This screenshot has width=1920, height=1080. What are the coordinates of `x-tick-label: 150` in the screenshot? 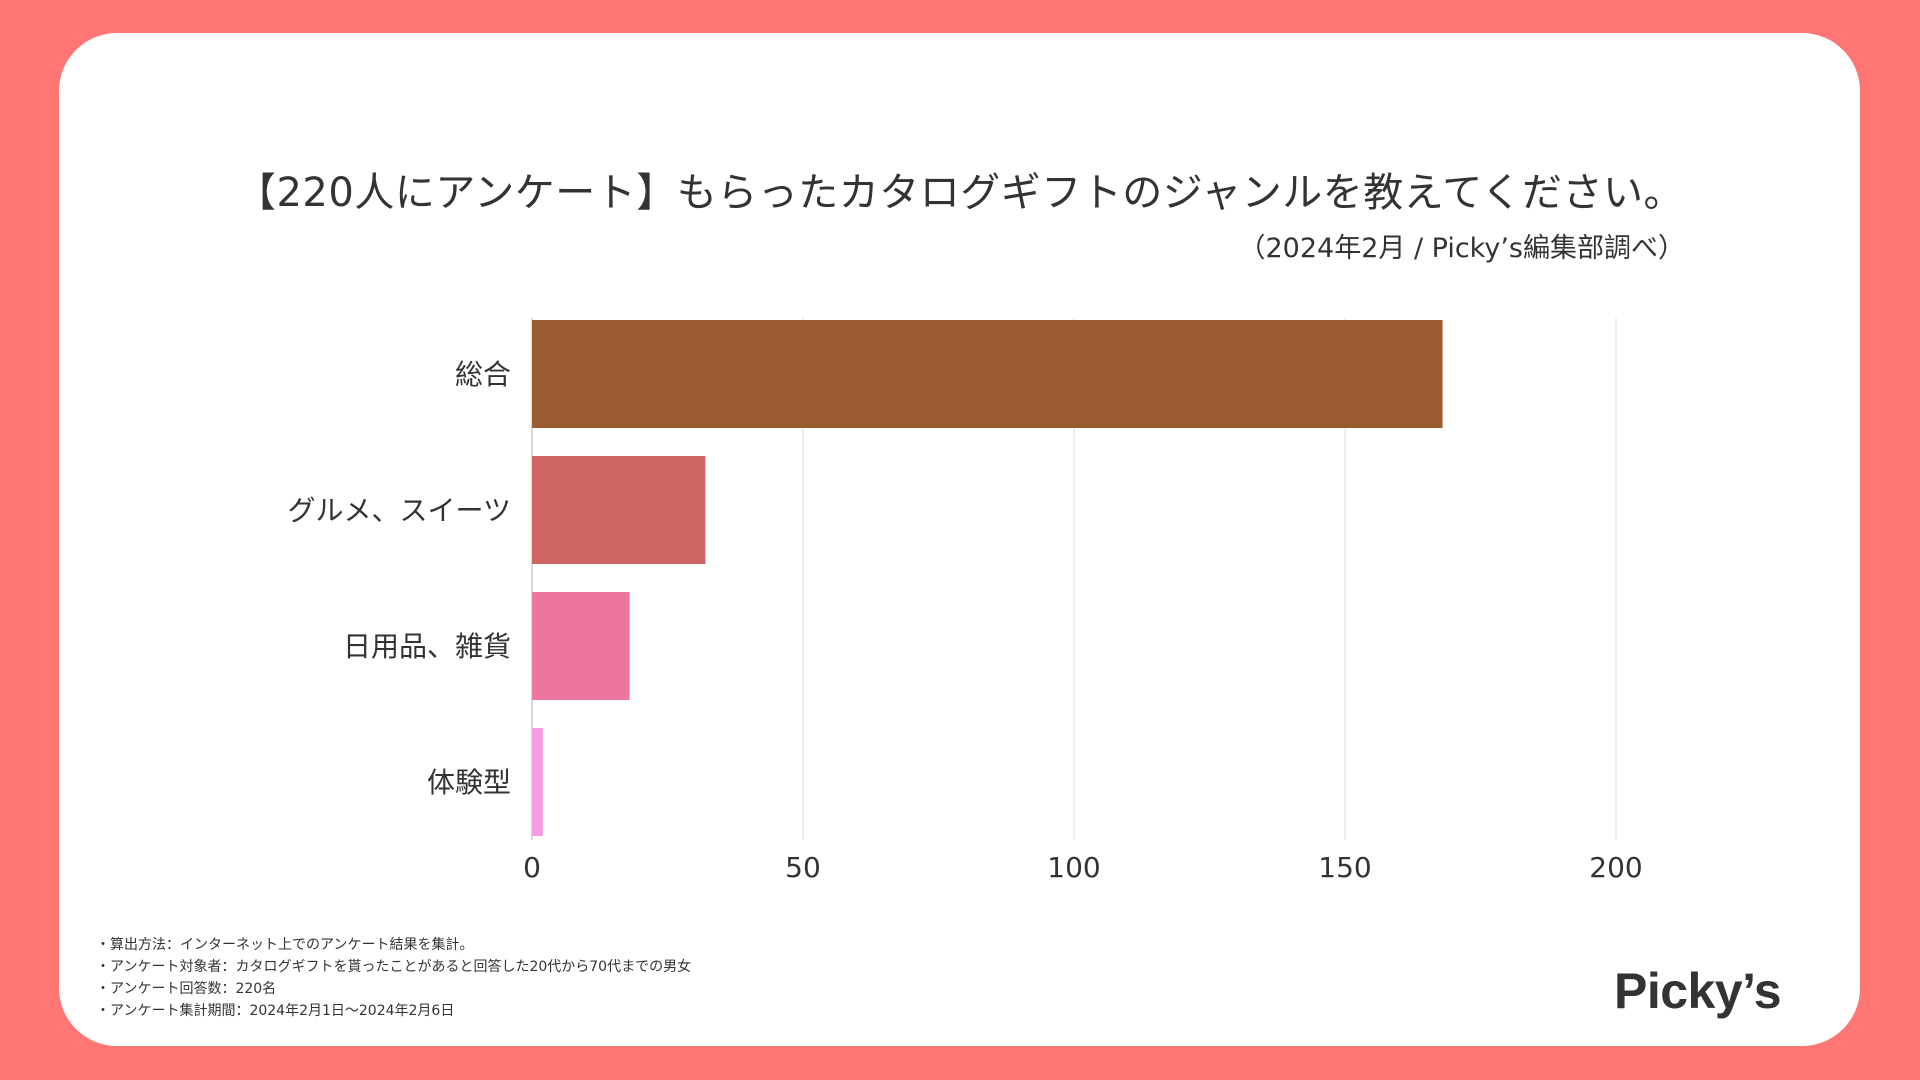 It's located at (1344, 867).